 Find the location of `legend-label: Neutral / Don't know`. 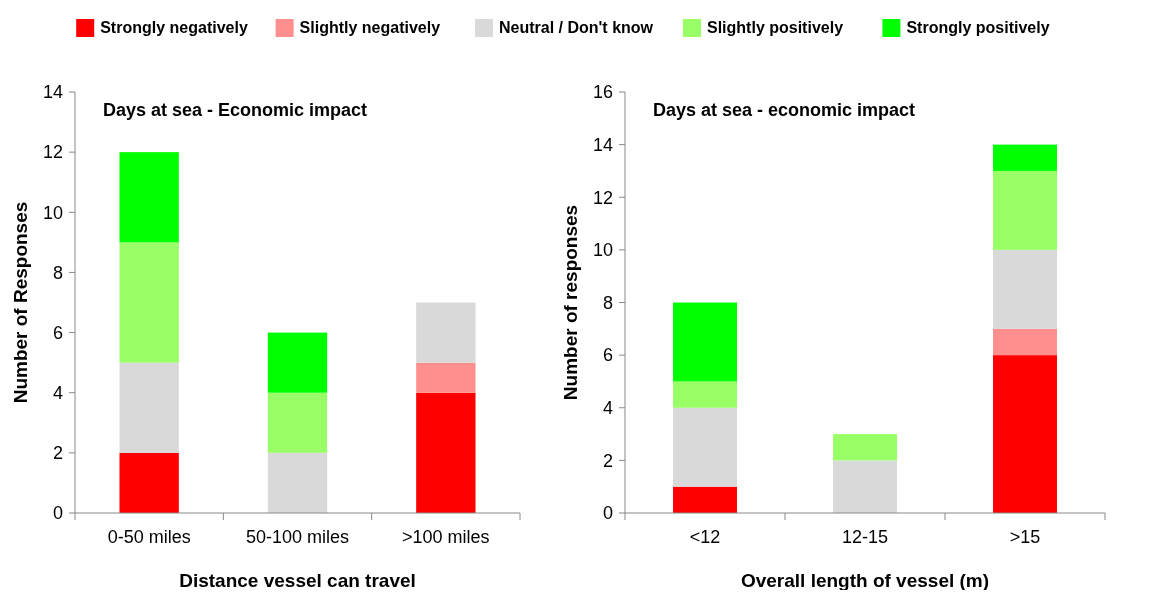

legend-label: Neutral / Don't know is located at coordinates (576, 27).